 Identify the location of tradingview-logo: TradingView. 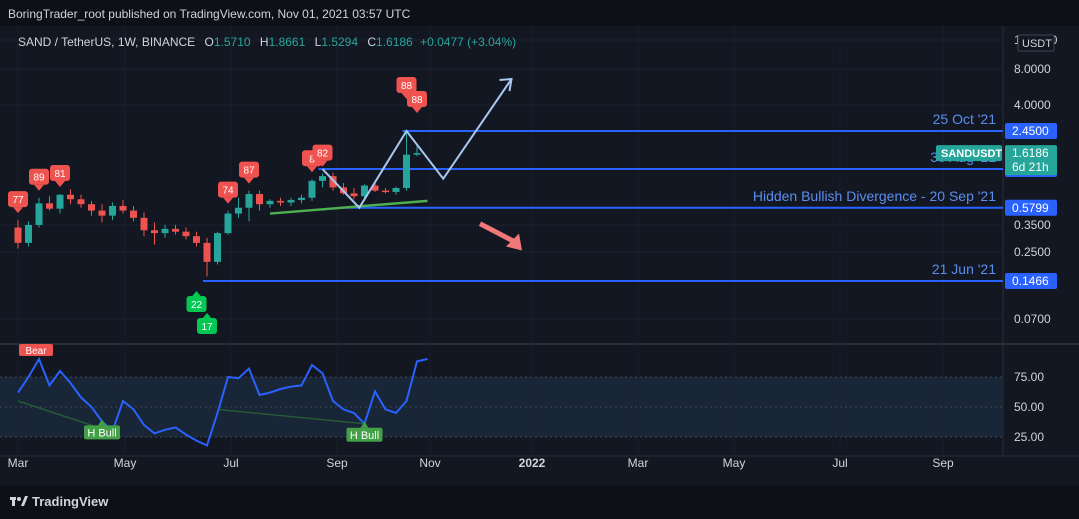
(59, 501).